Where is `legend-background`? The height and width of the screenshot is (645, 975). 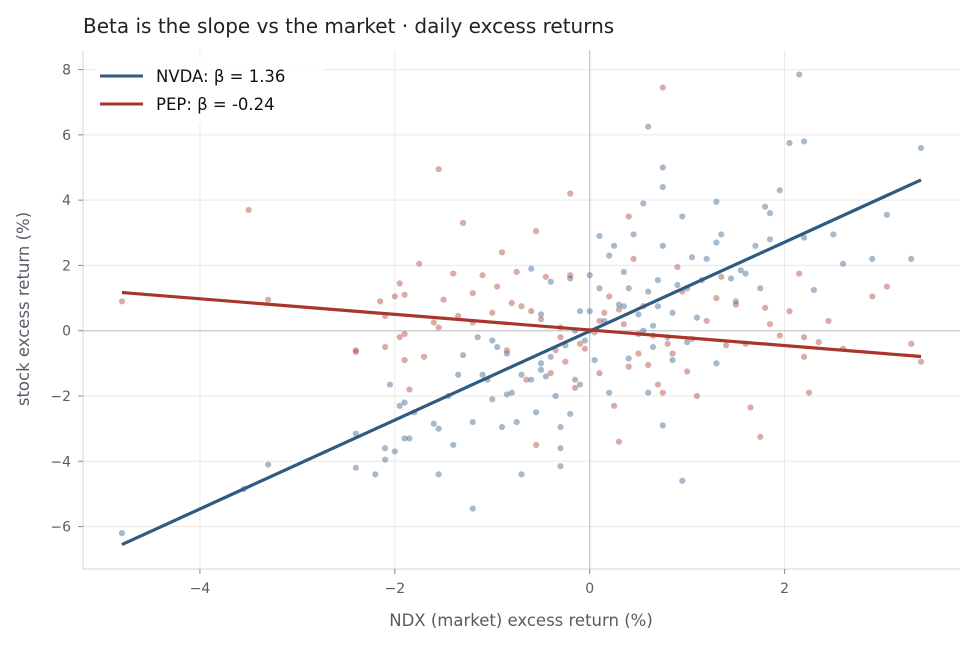
legend-background is located at coordinates (210, 91).